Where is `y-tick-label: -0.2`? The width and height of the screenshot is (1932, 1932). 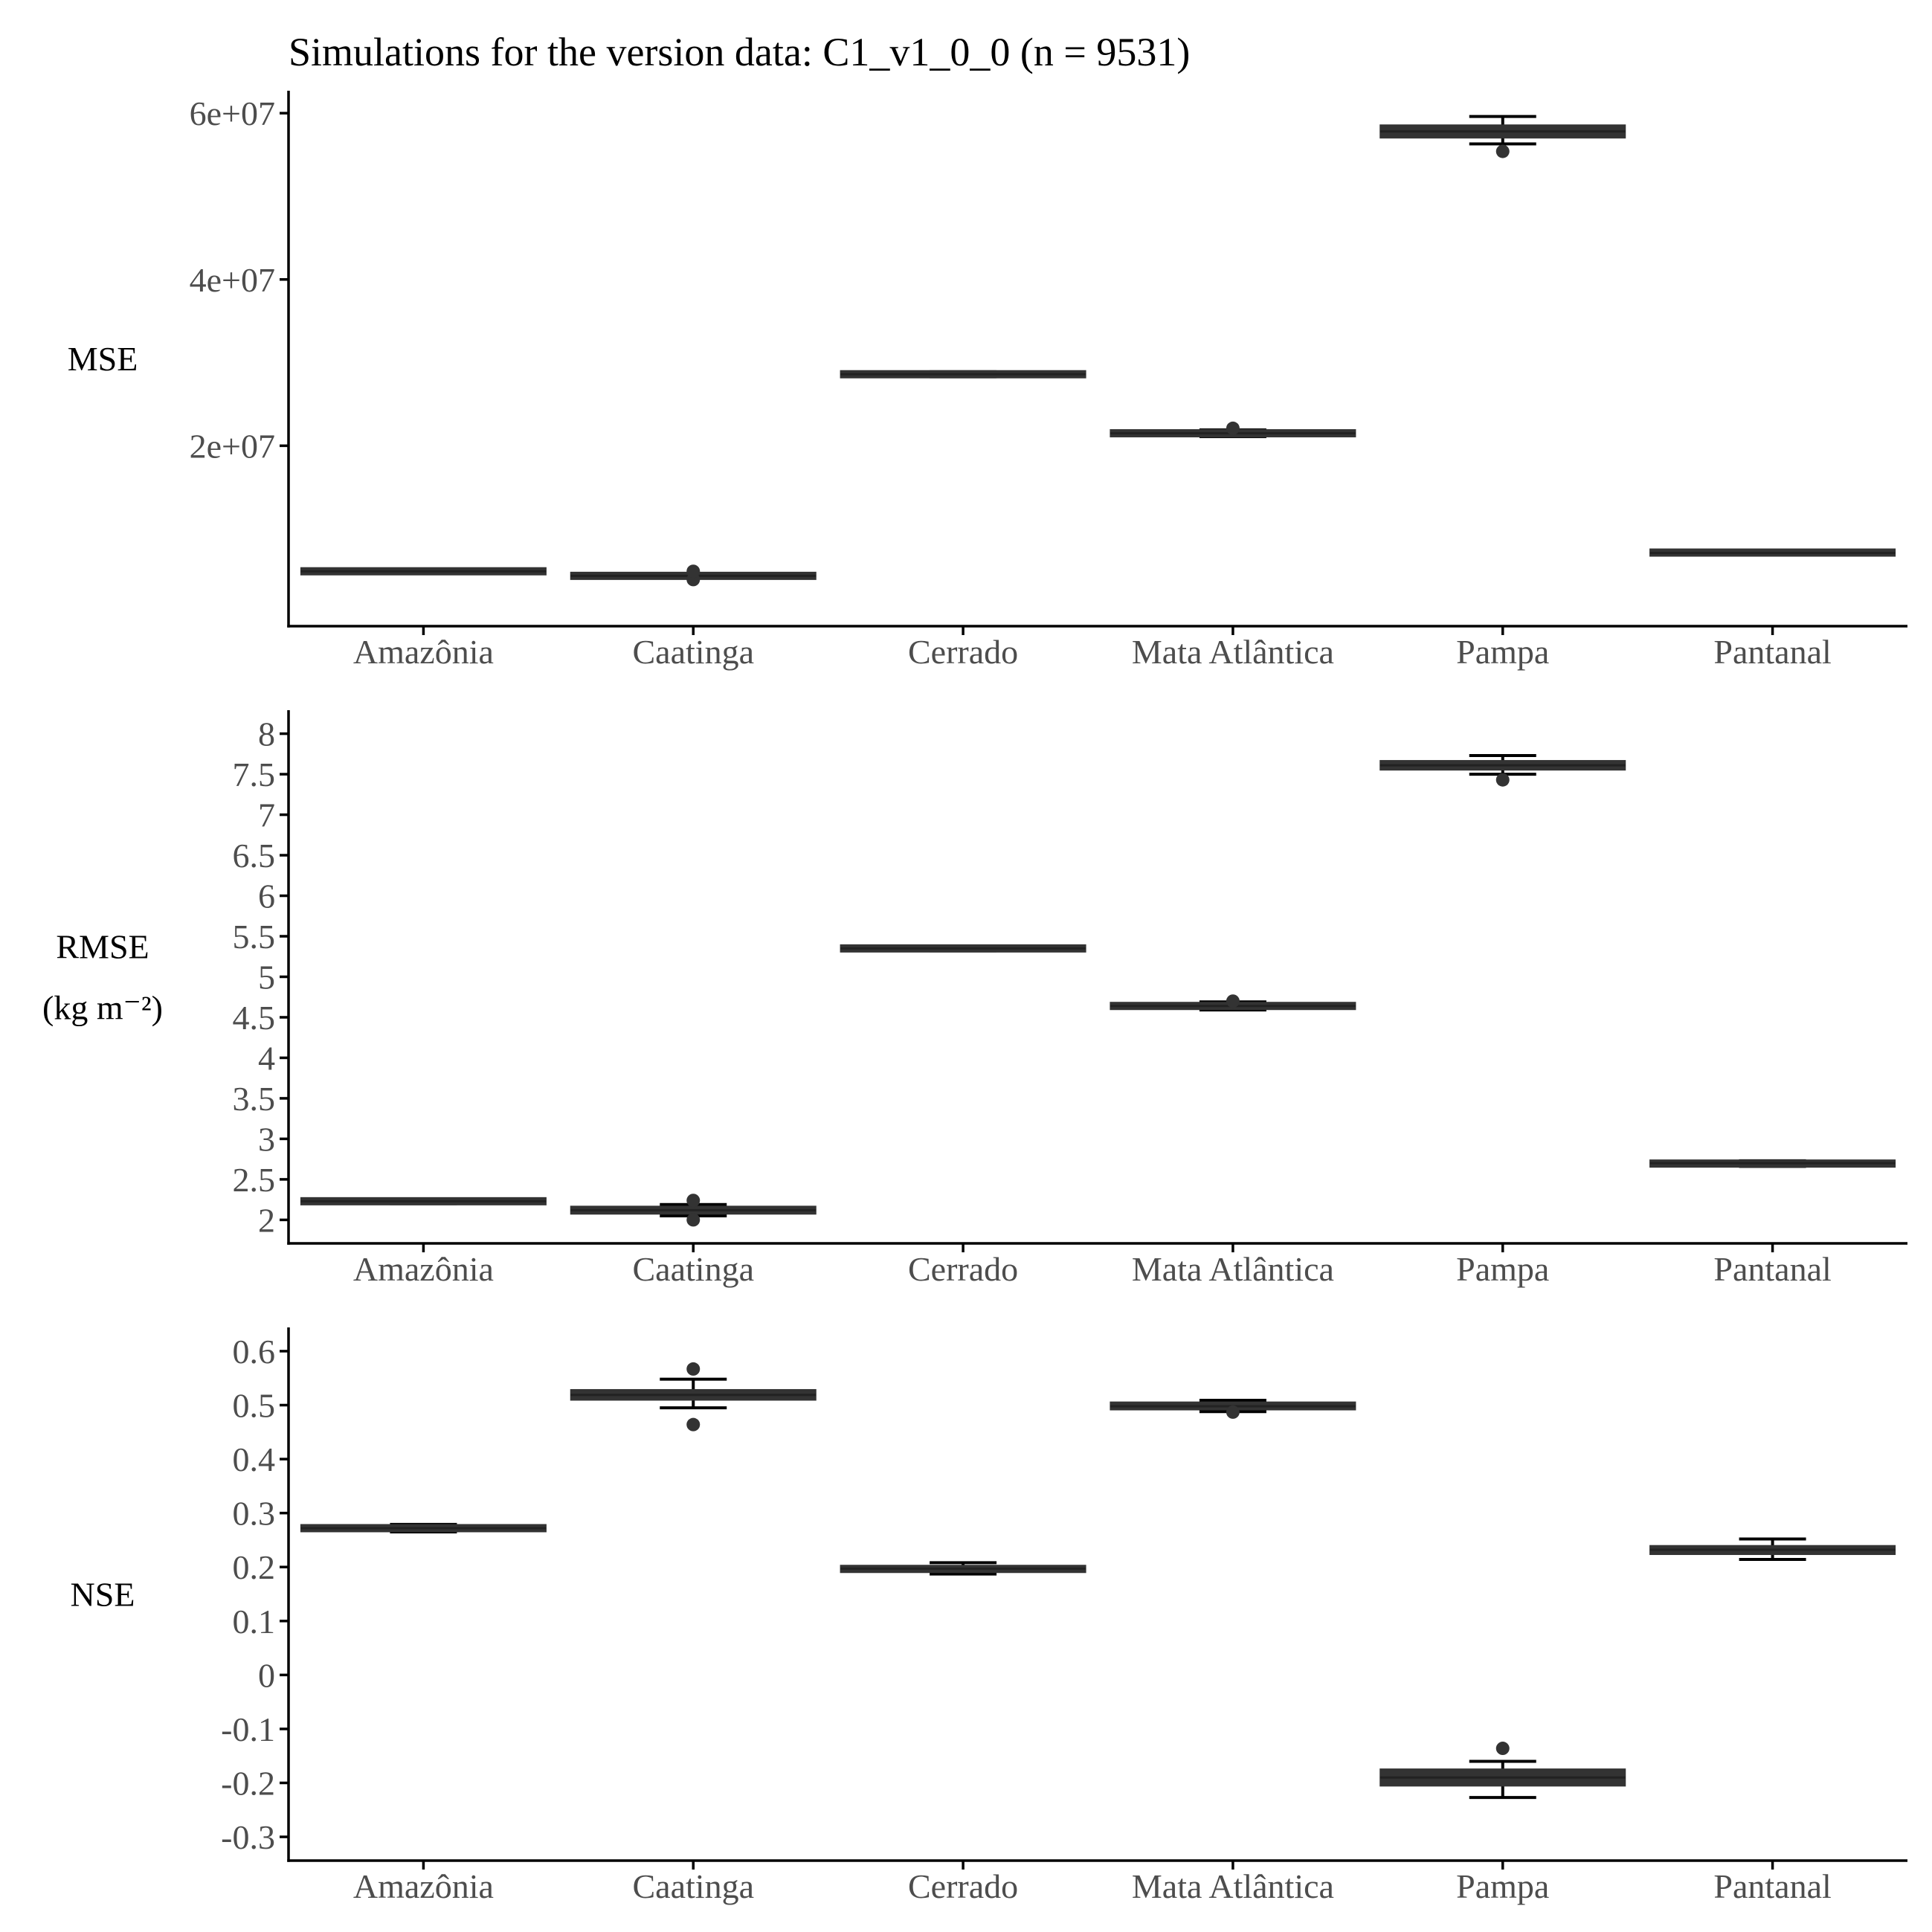
y-tick-label: -0.2 is located at coordinates (248, 1783).